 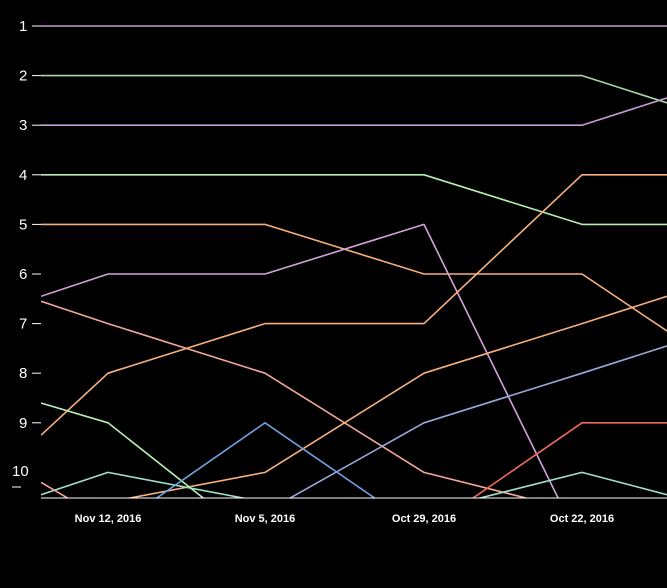 What do you see at coordinates (23, 175) in the screenshot?
I see `y-tick-label-4: 4` at bounding box center [23, 175].